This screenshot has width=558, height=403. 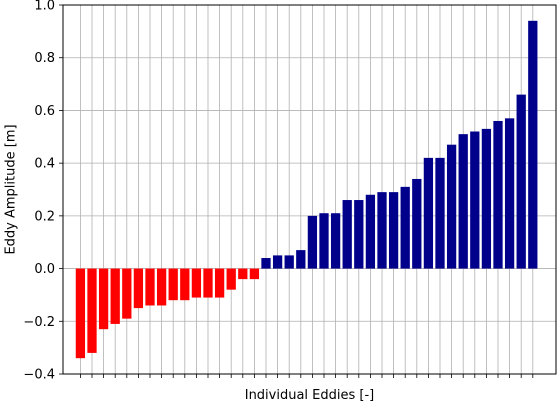 I want to click on y-tick-label: 0.6, so click(x=44, y=111).